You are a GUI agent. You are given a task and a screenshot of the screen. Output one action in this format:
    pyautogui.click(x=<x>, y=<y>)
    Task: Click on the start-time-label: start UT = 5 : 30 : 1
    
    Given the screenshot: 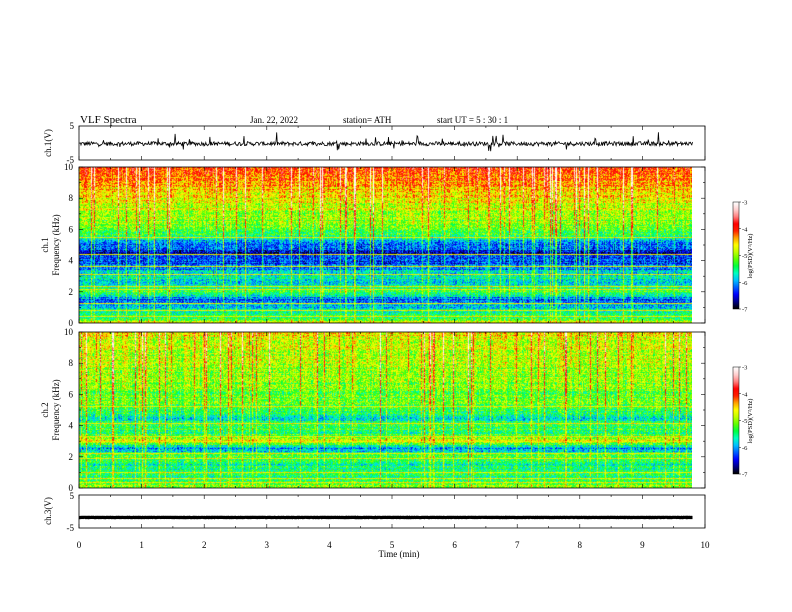 What is the action you would take?
    pyautogui.click(x=472, y=120)
    